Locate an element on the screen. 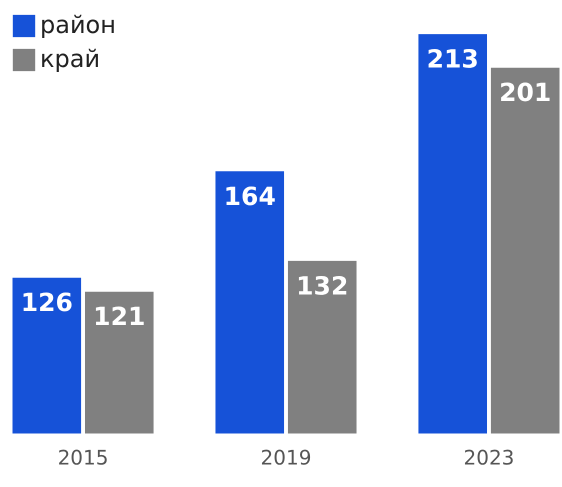  data-label: 201 is located at coordinates (525, 93).